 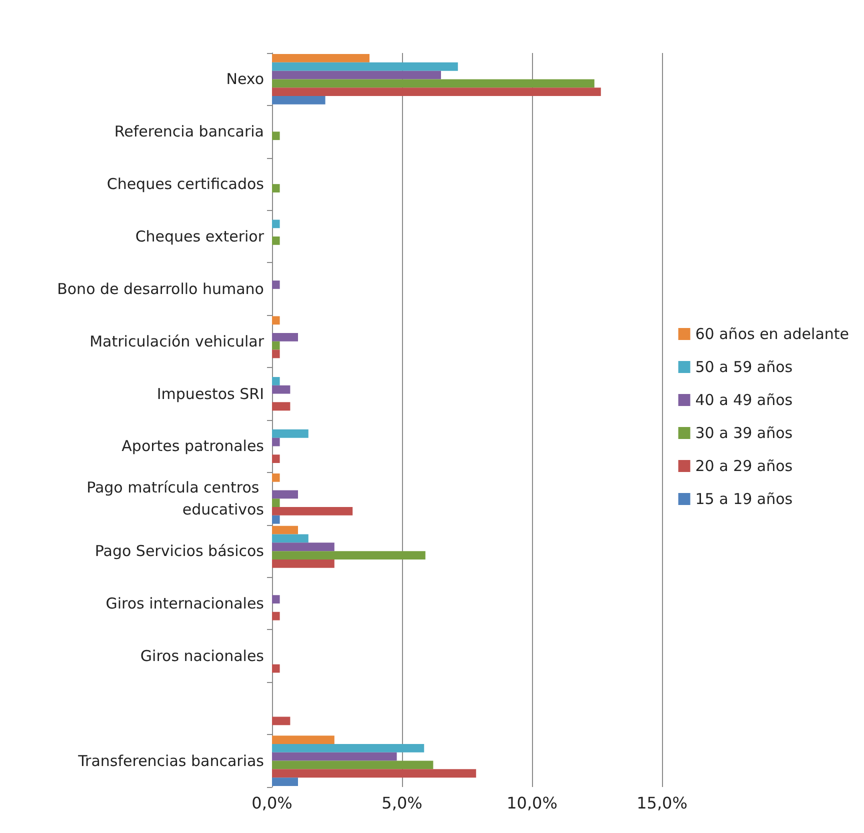 I want to click on x-tick-label: 15,0%, so click(x=662, y=803).